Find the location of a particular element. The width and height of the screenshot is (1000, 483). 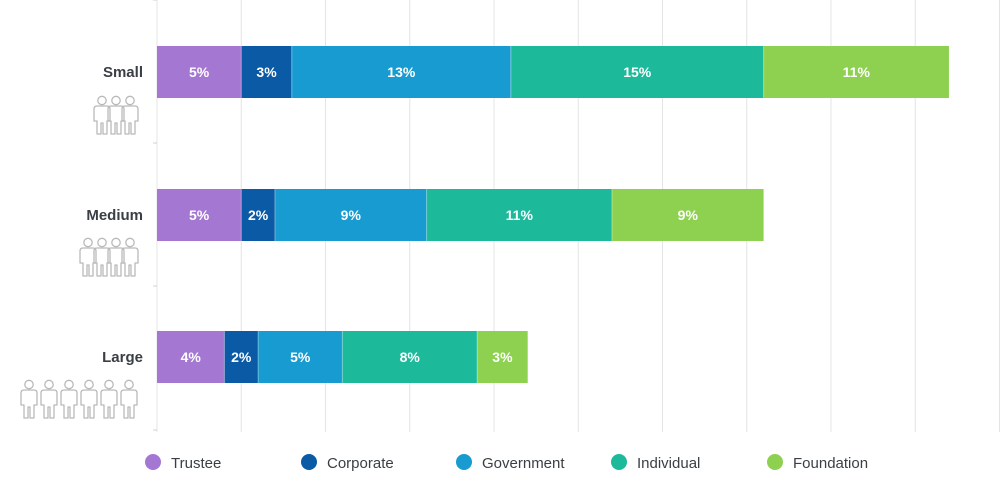

bar-small-foundation is located at coordinates (856, 72).